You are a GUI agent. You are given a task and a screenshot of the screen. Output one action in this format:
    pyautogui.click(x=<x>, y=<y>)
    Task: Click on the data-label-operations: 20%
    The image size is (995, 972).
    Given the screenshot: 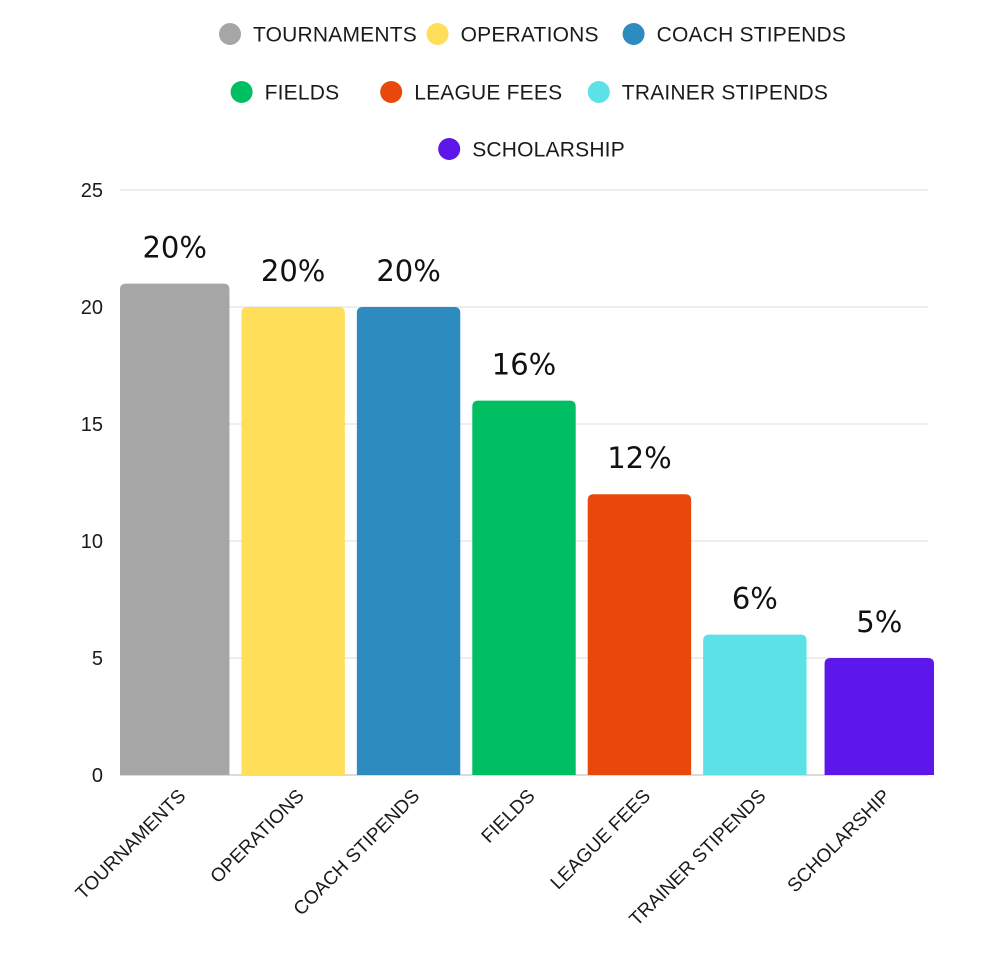 What is the action you would take?
    pyautogui.click(x=293, y=271)
    